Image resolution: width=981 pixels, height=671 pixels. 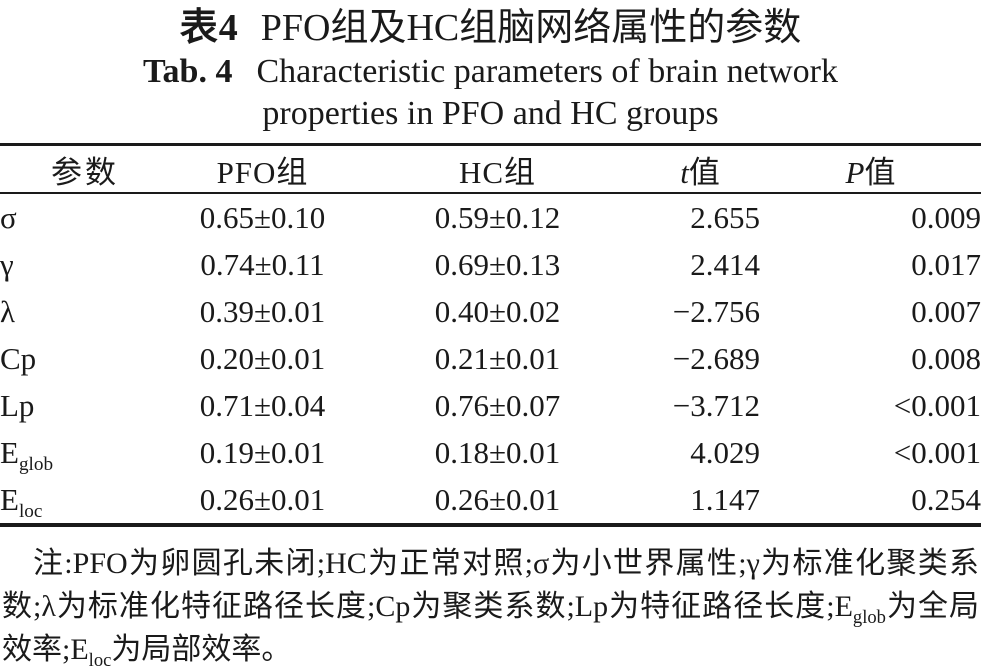 I want to click on table-row: Eloc 0.26±0.01 0.26±0.01 1.147 0.254, so click(x=490, y=500).